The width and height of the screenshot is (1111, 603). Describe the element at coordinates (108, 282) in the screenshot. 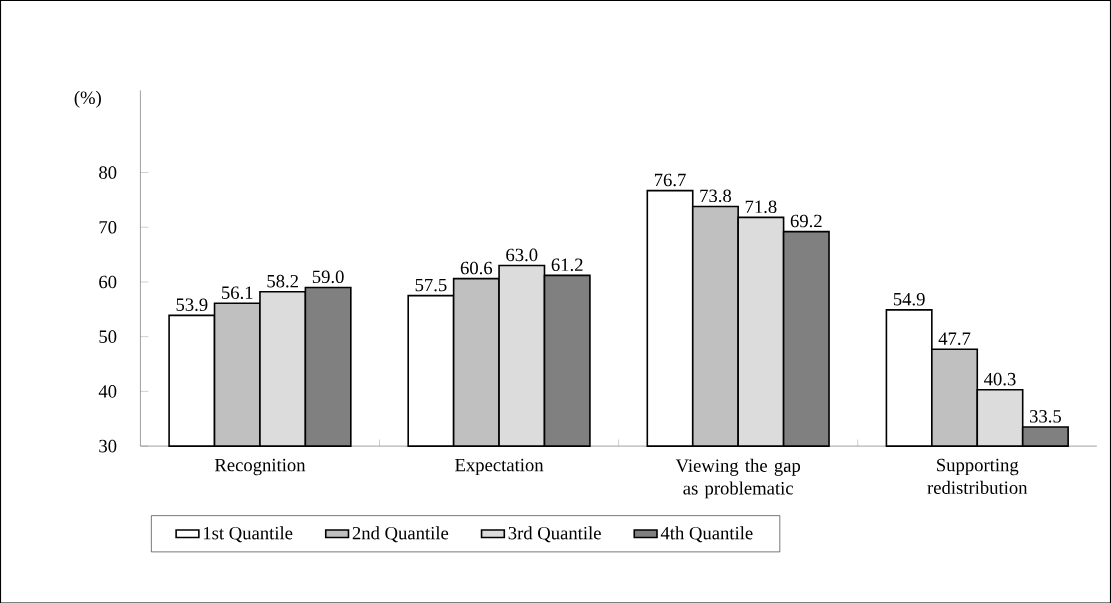

I see `y-tick-label: 60` at that location.